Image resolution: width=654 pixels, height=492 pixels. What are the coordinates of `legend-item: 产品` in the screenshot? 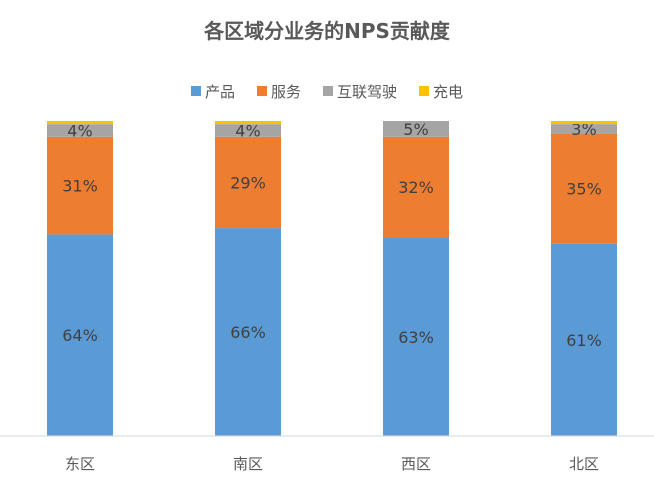 It's located at (212, 92).